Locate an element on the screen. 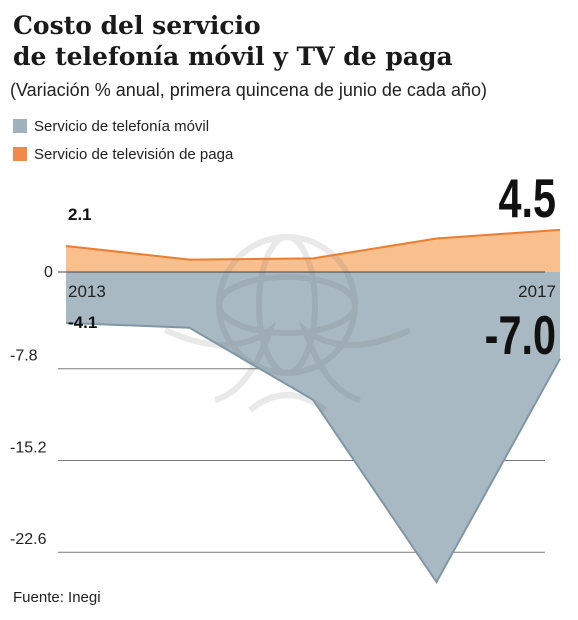 This screenshot has width=578, height=620. line-television-paga is located at coordinates (313, 244).